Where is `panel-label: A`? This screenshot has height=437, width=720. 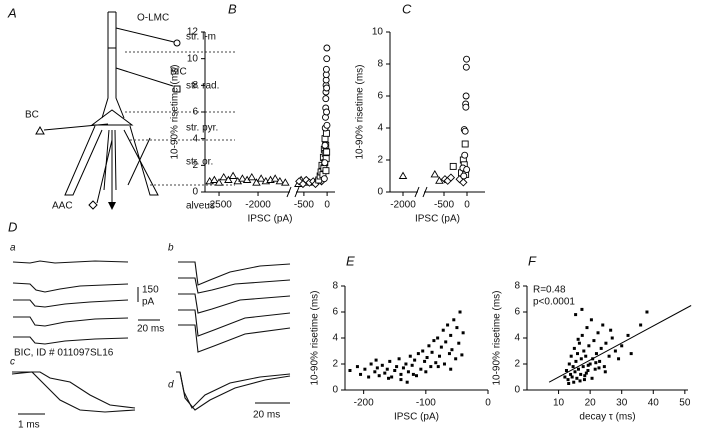 panel-label: A is located at coordinates (12, 12).